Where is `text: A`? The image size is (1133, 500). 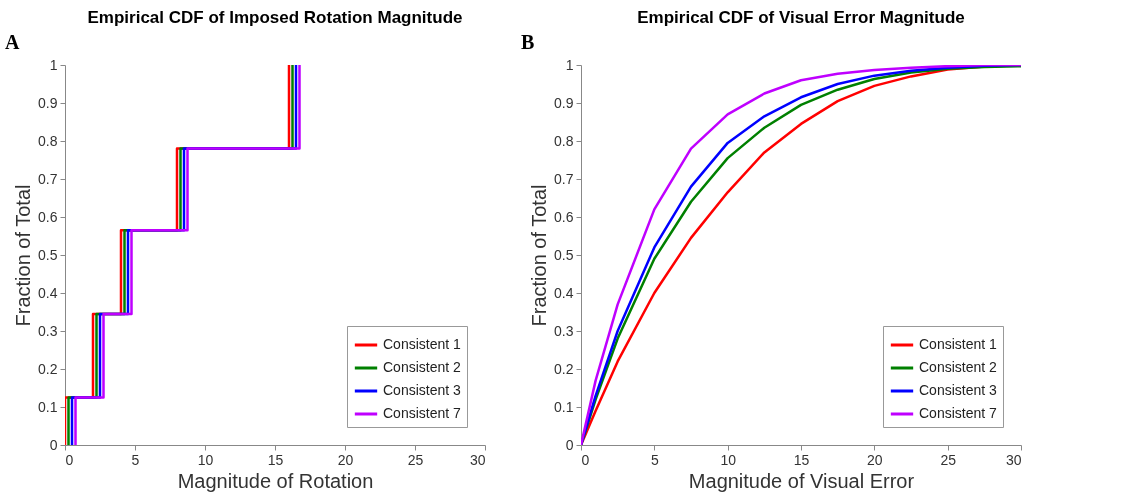
text: A is located at coordinates (12, 42).